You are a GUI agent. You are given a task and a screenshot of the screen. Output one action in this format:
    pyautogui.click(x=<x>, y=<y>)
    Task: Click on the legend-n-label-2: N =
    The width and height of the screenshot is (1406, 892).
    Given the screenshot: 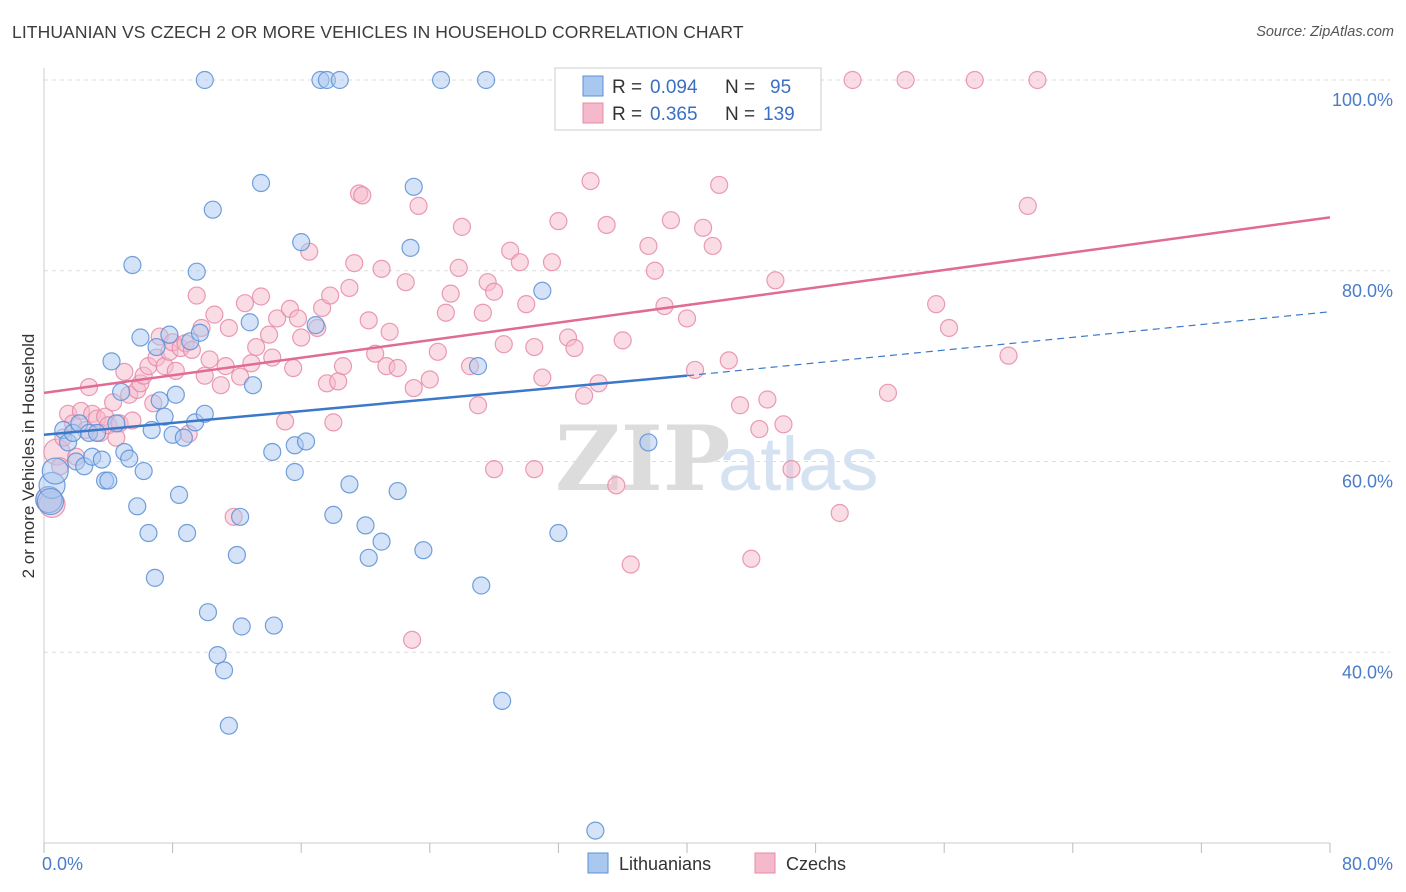 What is the action you would take?
    pyautogui.click(x=740, y=114)
    